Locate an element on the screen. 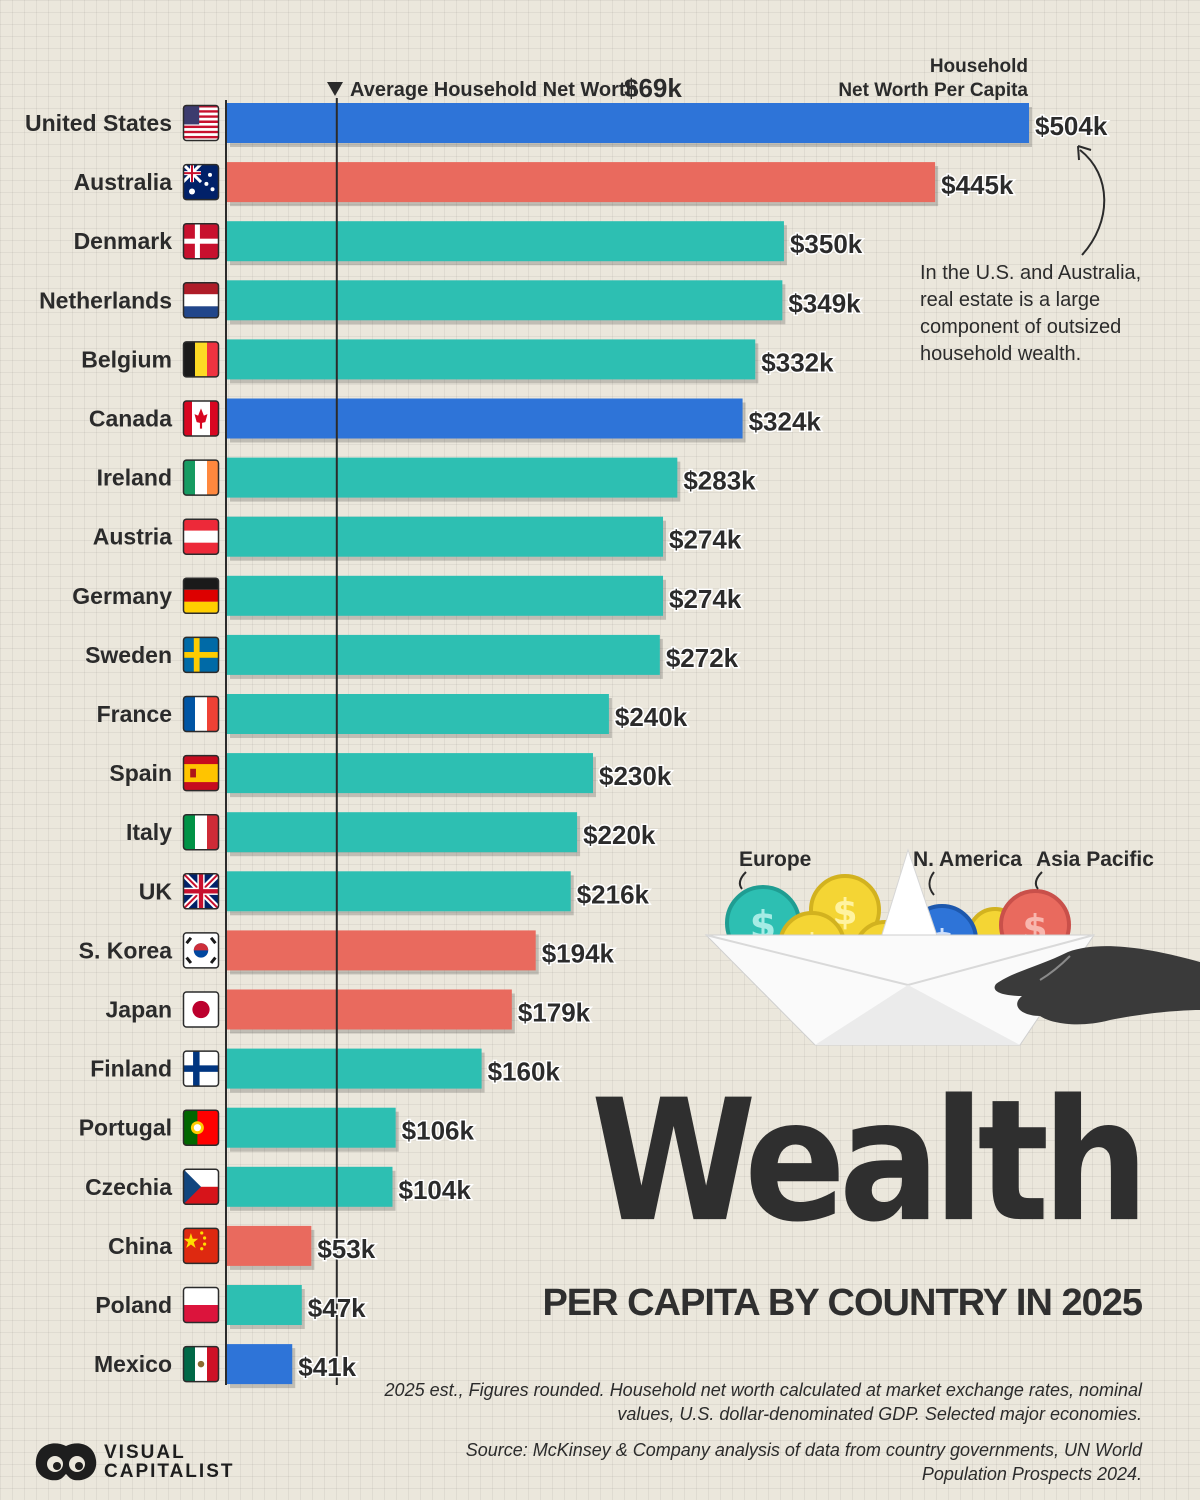 The width and height of the screenshot is (1200, 1500). category-label: Italy is located at coordinates (149, 832).